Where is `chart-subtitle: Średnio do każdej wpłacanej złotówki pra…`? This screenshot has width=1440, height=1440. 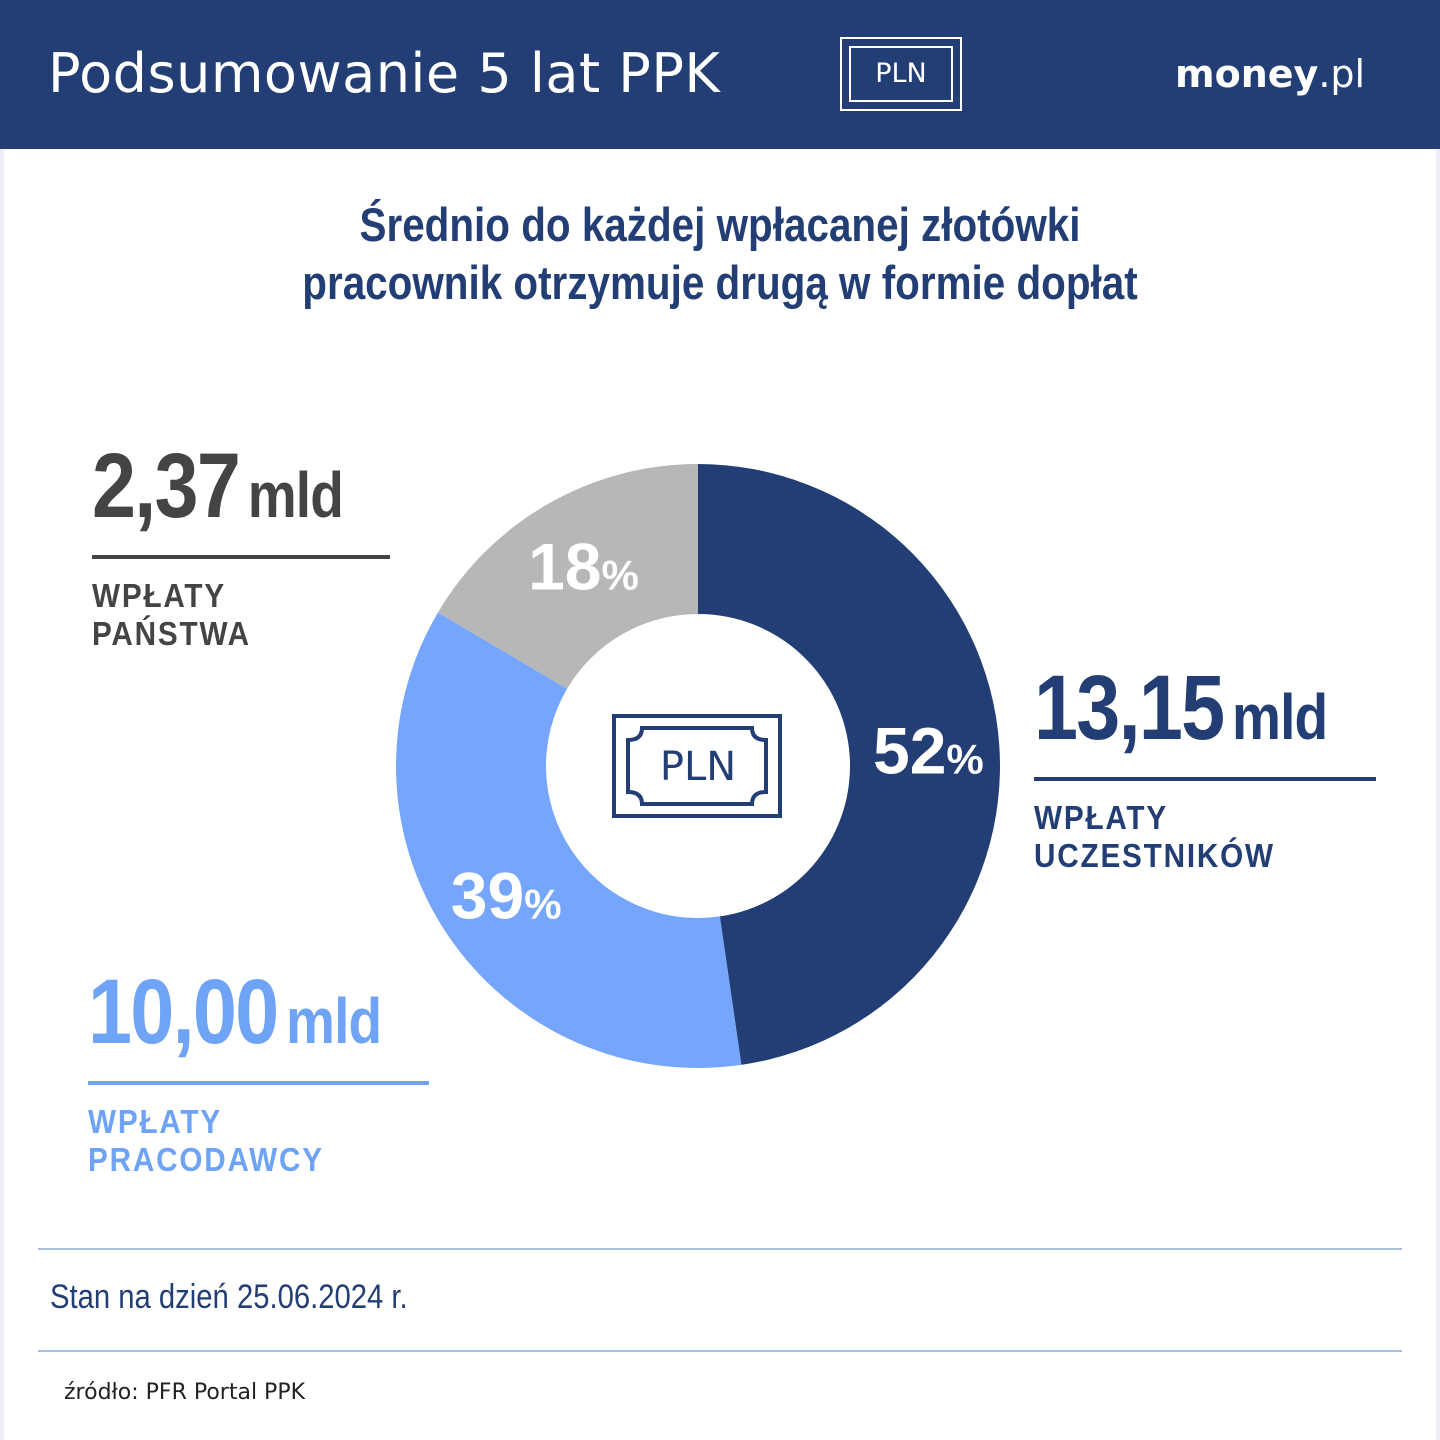
chart-subtitle: Średnio do każdej wpłacanej złotówki pra… is located at coordinates (720, 254).